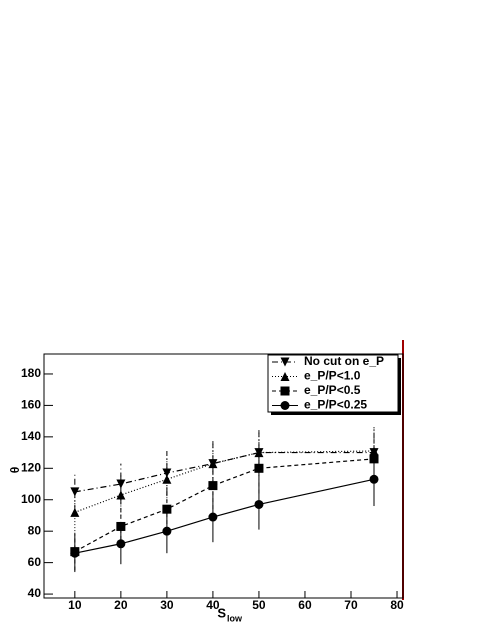 Image resolution: width=485 pixels, height=632 pixels. What do you see at coordinates (344, 361) in the screenshot?
I see `legend-label: No cut on e_P` at bounding box center [344, 361].